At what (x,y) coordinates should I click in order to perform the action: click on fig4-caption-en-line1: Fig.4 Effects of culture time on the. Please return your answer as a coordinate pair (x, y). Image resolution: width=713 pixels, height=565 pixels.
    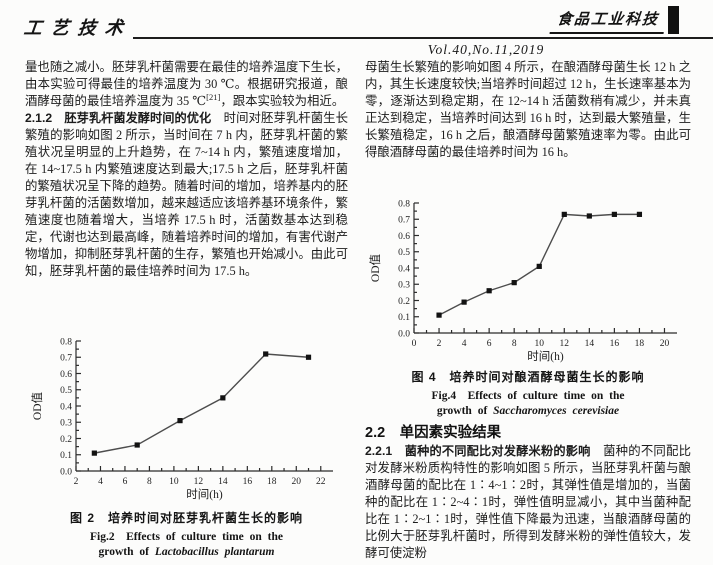
    Looking at the image, I should click on (528, 396).